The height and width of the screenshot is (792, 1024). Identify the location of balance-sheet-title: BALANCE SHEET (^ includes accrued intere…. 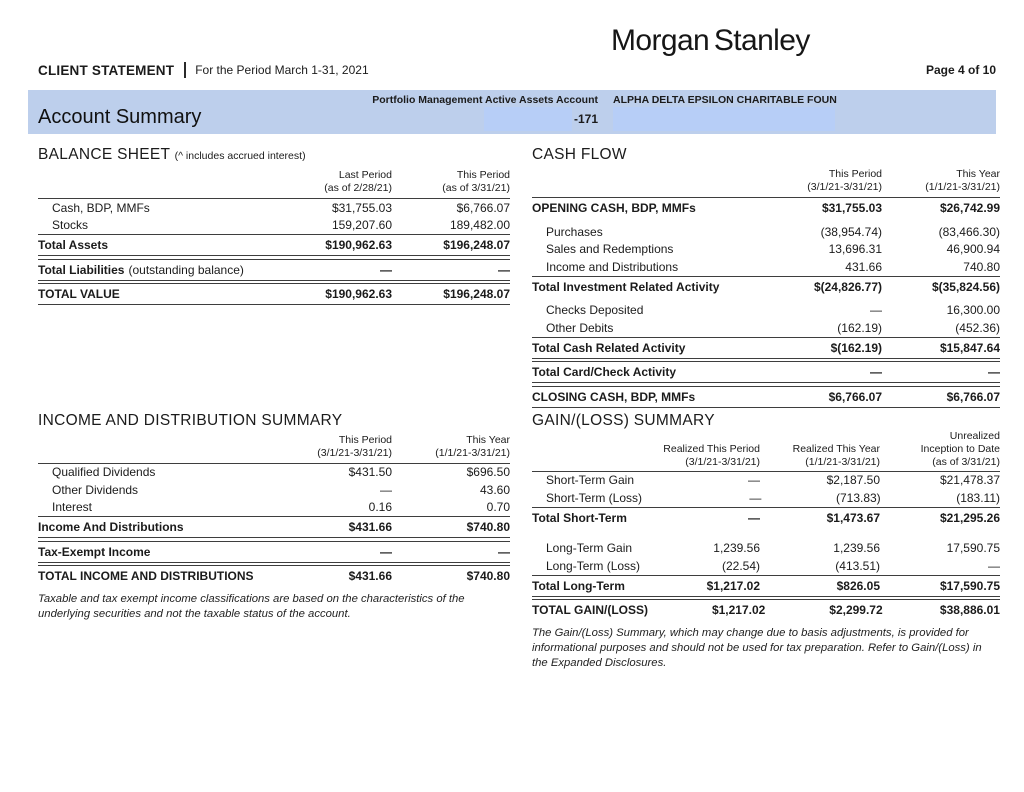
(274, 155).